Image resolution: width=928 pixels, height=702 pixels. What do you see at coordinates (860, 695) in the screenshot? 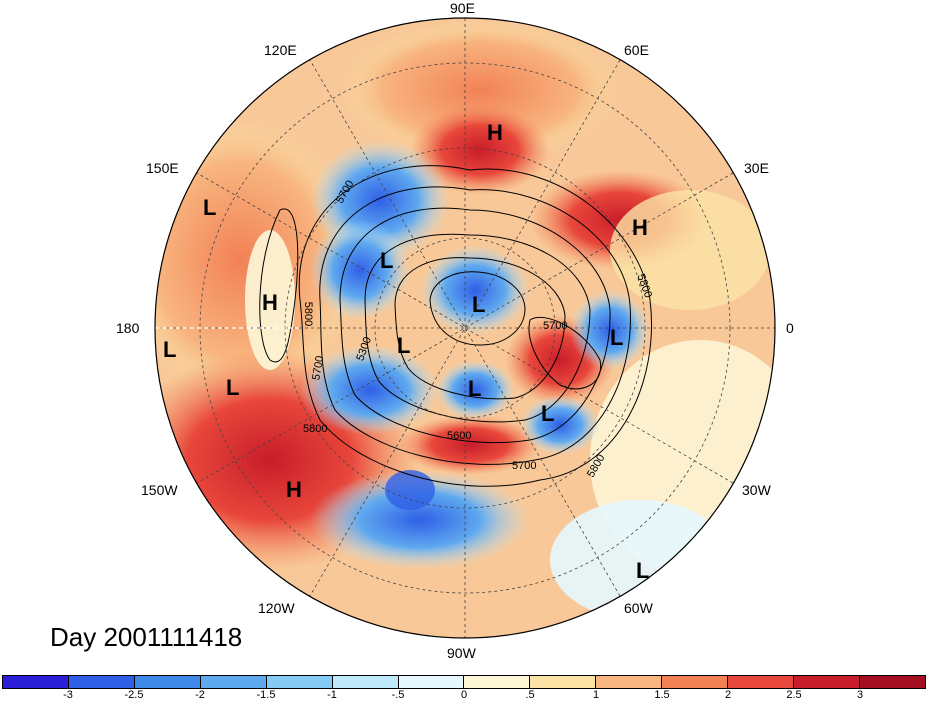
I see `colorbar-tick-label: 3` at bounding box center [860, 695].